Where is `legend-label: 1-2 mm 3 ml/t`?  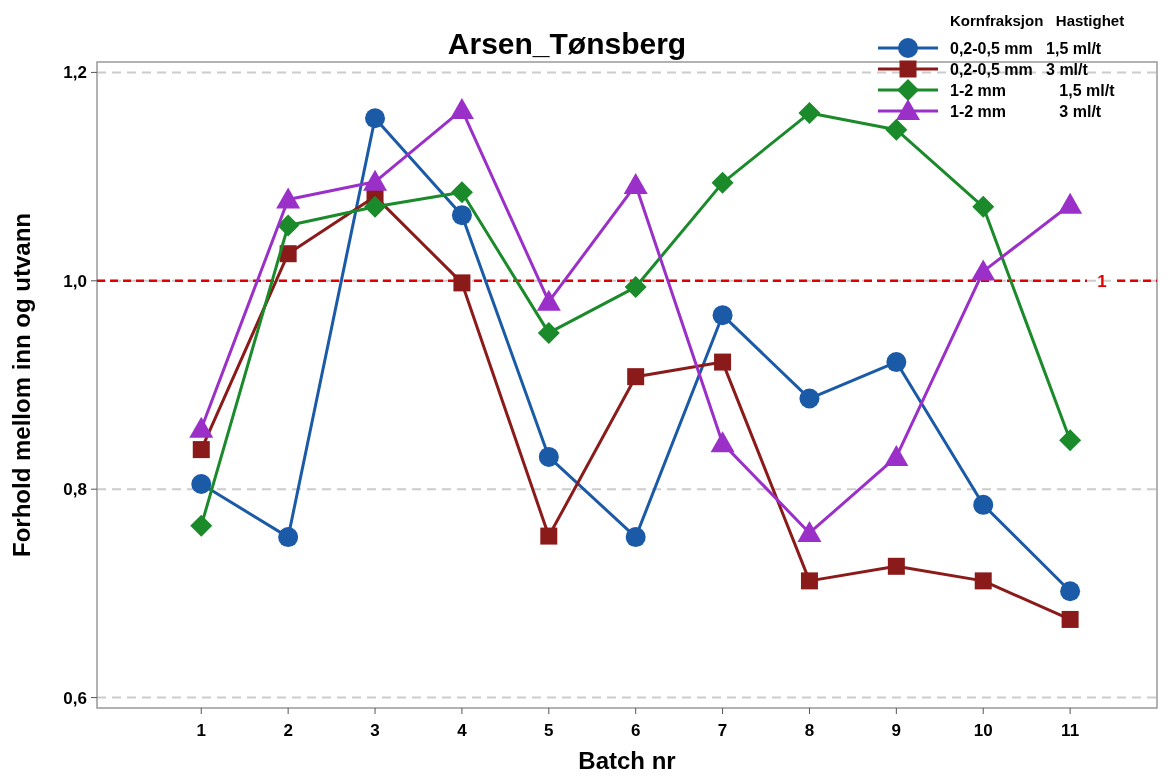 legend-label: 1-2 mm 3 ml/t is located at coordinates (1026, 111).